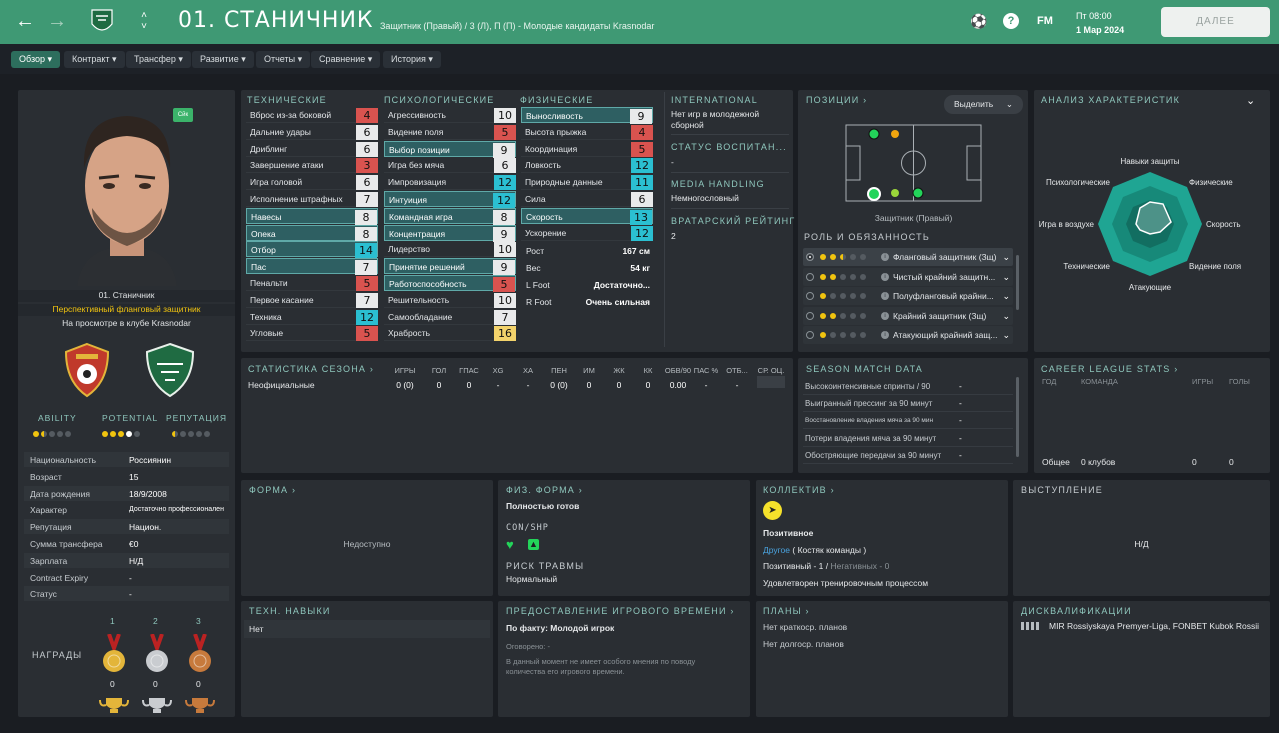 The image size is (1279, 733). I want to click on group-link: Другое, so click(777, 550).